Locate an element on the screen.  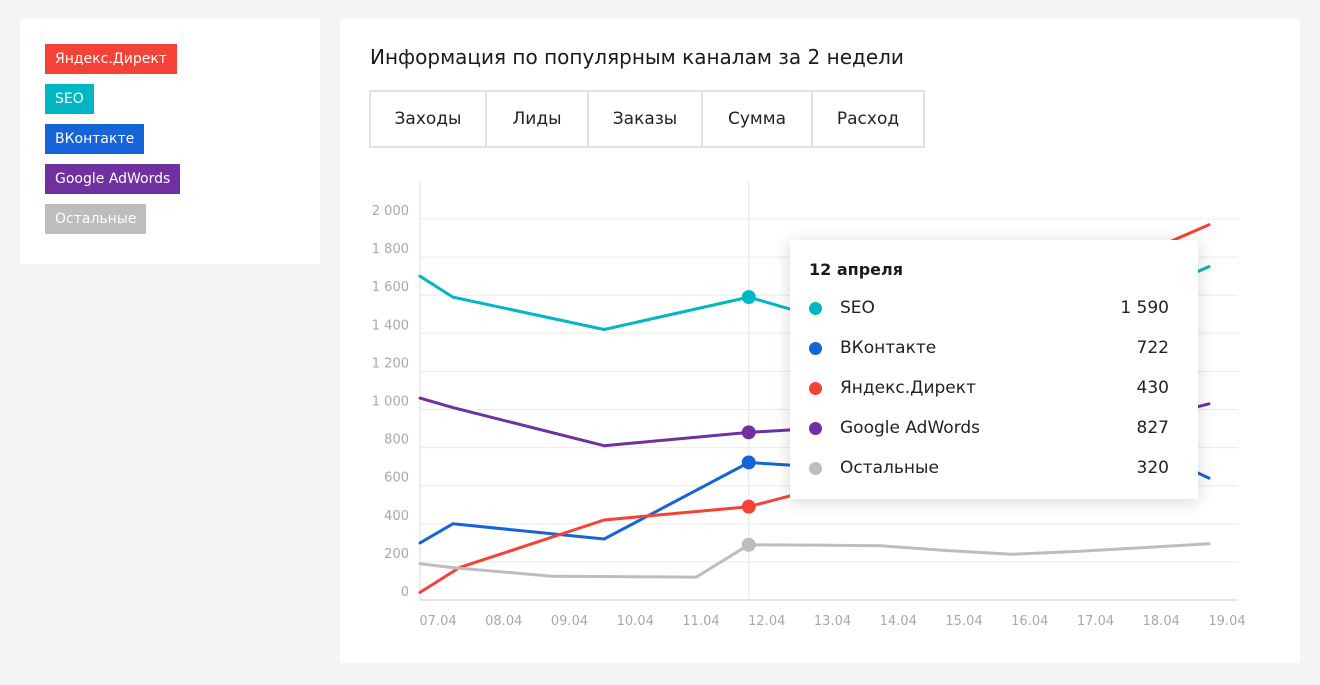
x-tick-label: 08.04 is located at coordinates (503, 621).